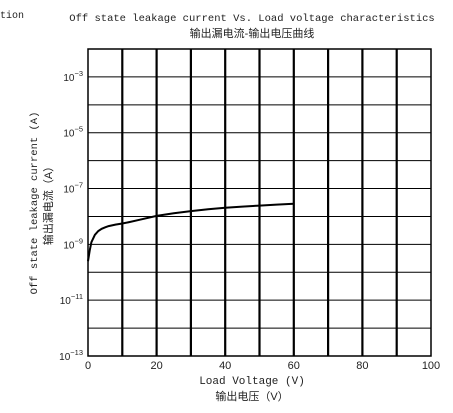  What do you see at coordinates (73, 132) in the screenshot?
I see `y-tick-label: 10⁻⁵` at bounding box center [73, 132].